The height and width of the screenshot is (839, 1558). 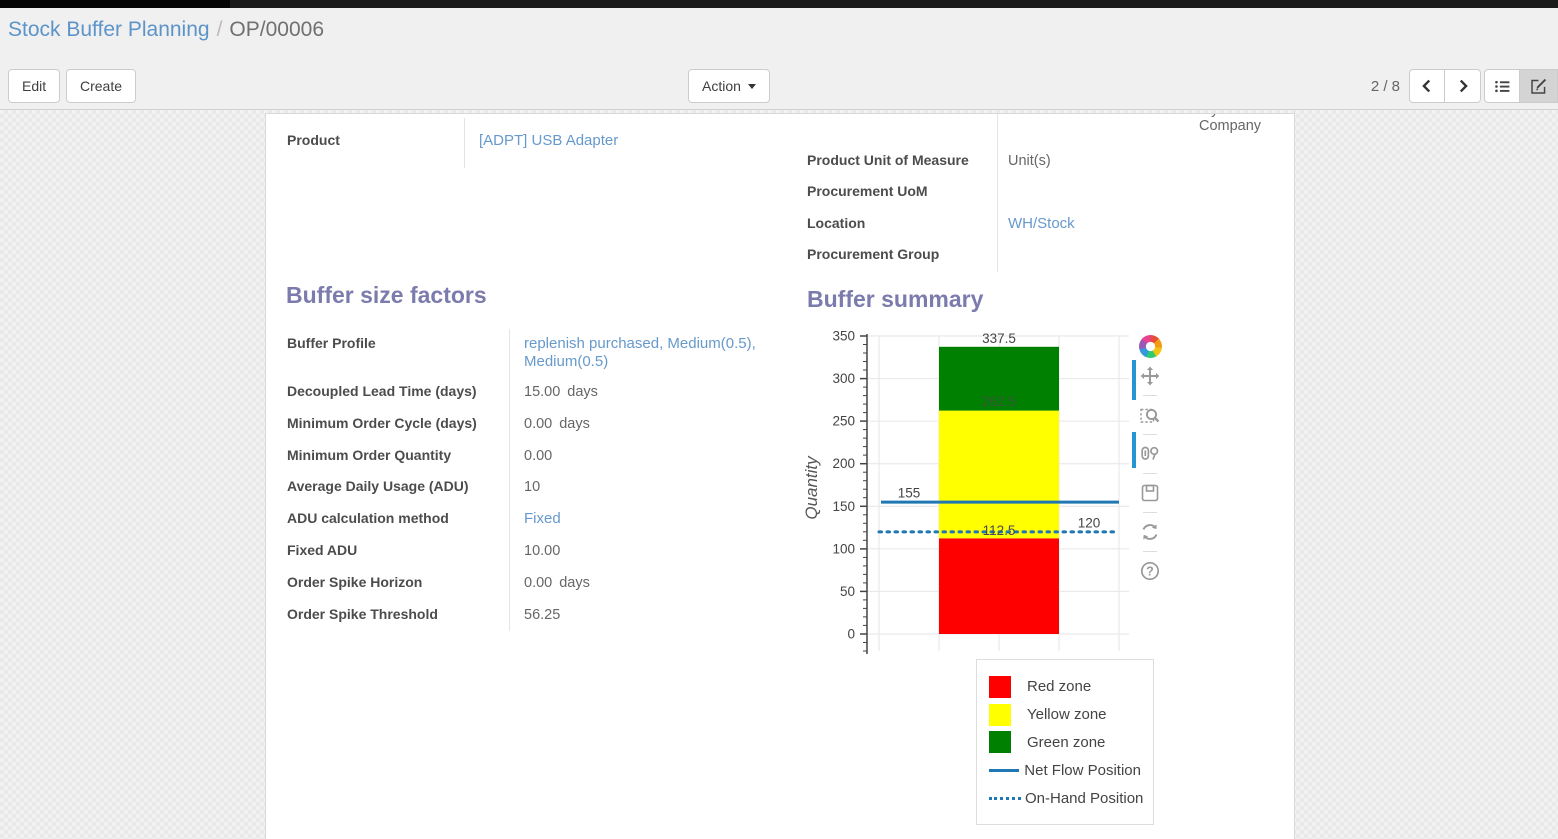 What do you see at coordinates (851, 634) in the screenshot?
I see `ytick-0: 0` at bounding box center [851, 634].